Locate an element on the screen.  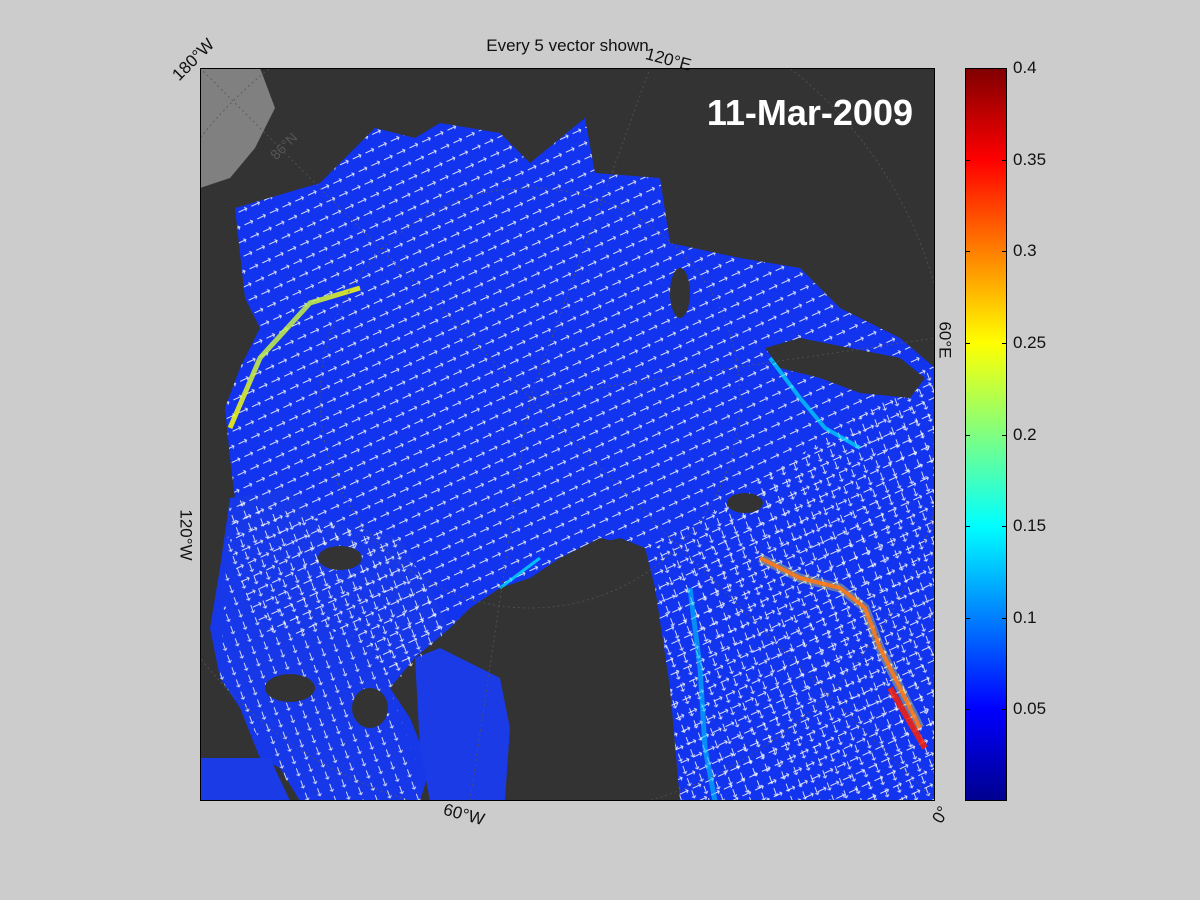
nares-streak is located at coordinates (520, 573).